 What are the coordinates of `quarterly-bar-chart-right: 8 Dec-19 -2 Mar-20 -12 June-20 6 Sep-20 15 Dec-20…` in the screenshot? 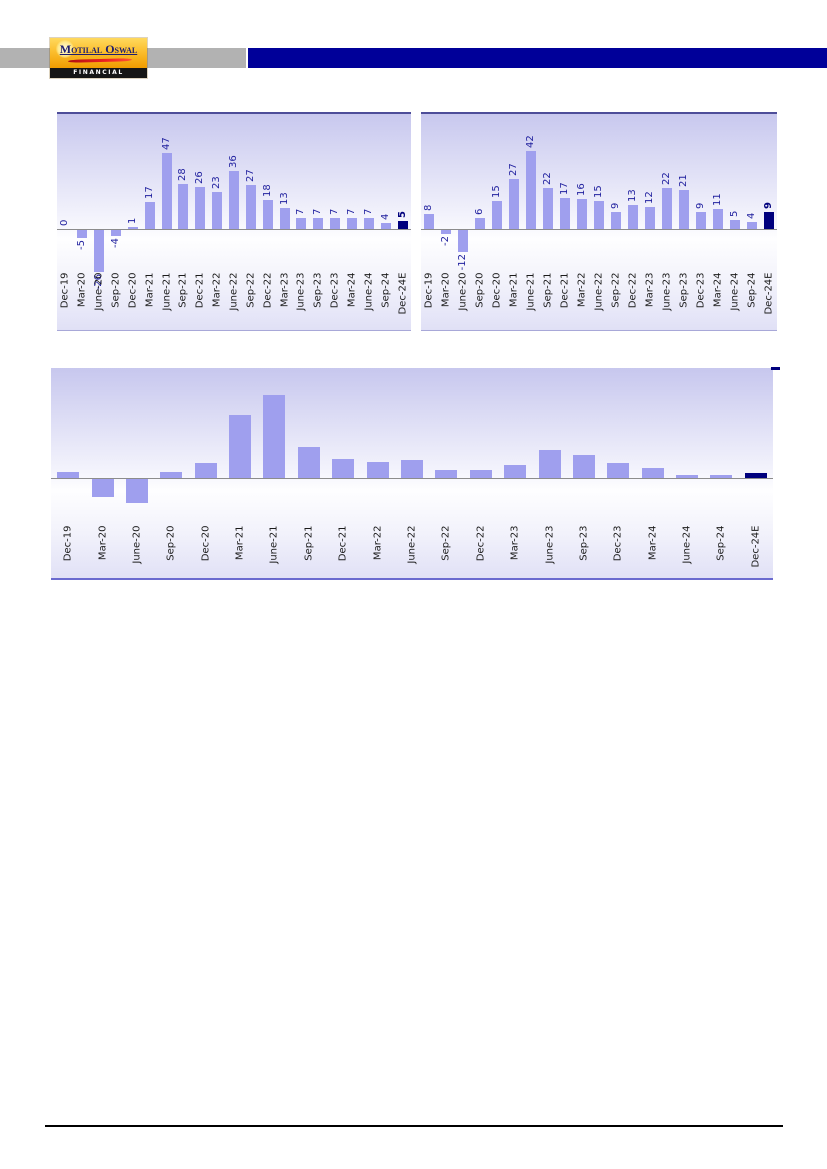 It's located at (599, 221).